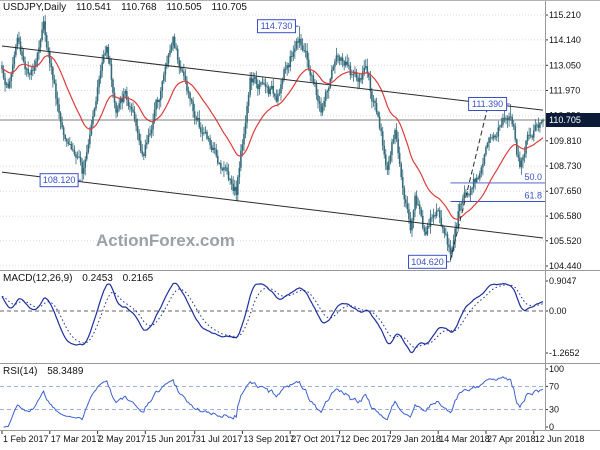 This screenshot has height=450, width=600. Describe the element at coordinates (165, 240) in the screenshot. I see `watermark: ActionForex.com` at that location.